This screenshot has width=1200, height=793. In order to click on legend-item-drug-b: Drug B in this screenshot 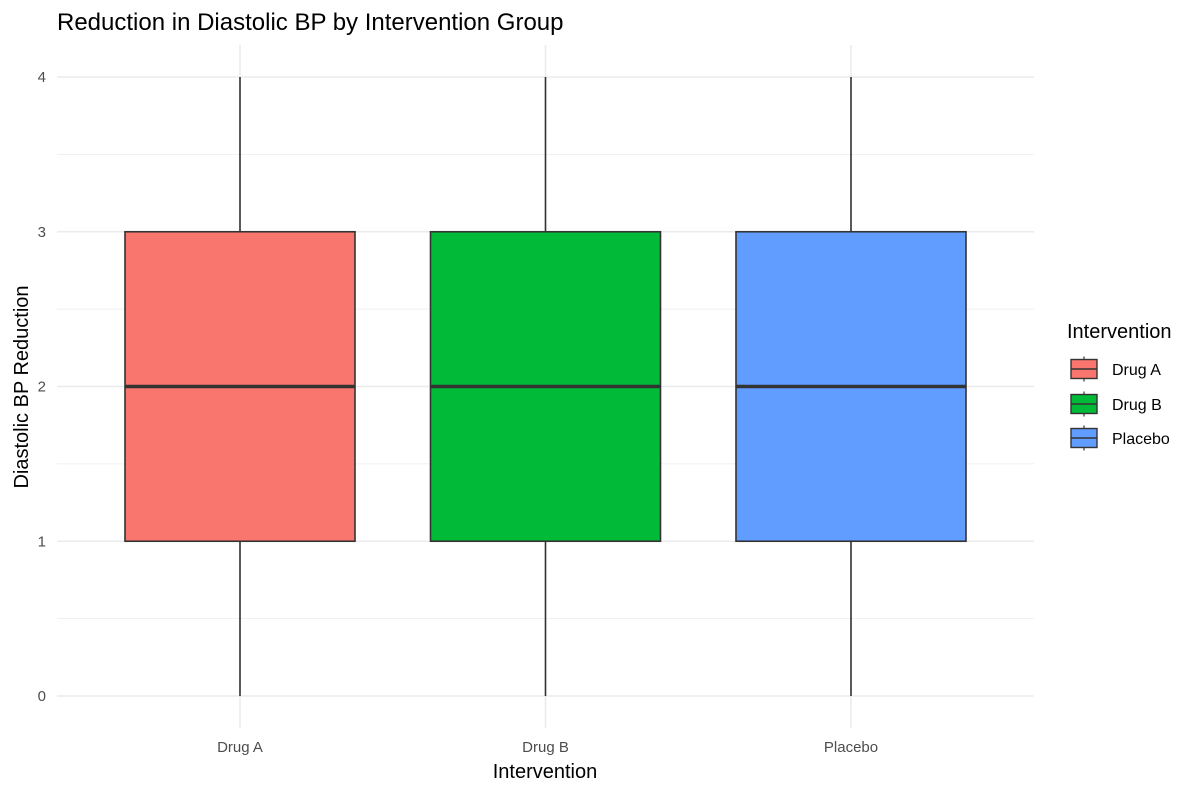, I will do `click(1116, 404)`.